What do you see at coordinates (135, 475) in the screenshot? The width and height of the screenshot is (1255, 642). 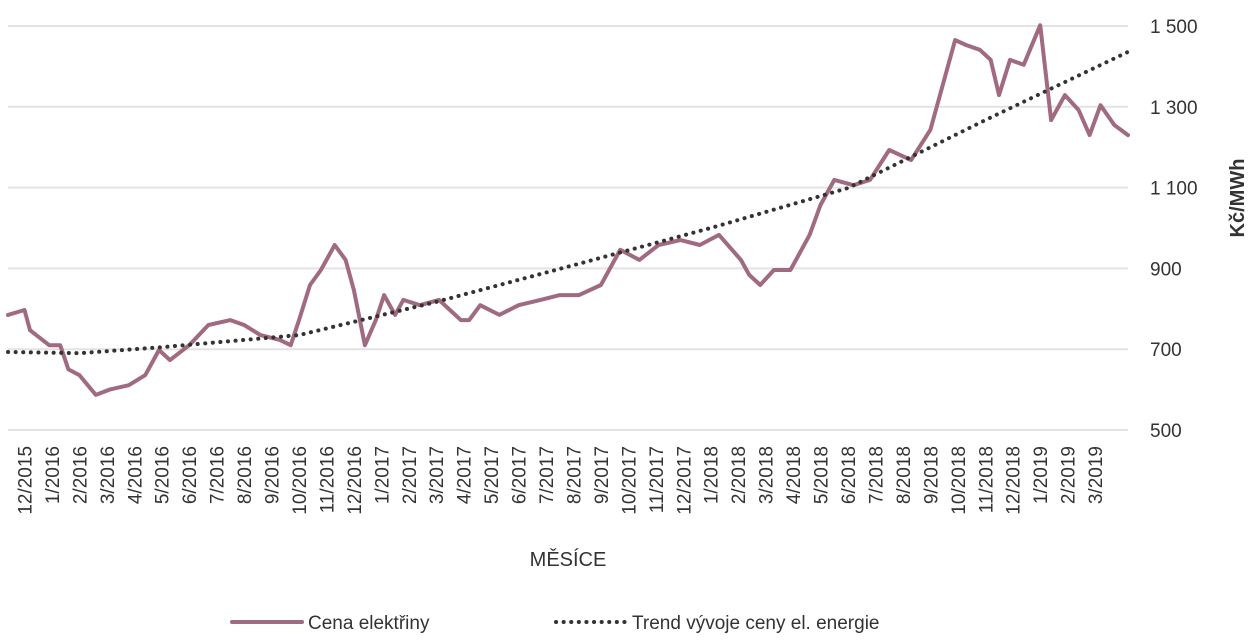 I see `x-tick-label: 4/2016` at bounding box center [135, 475].